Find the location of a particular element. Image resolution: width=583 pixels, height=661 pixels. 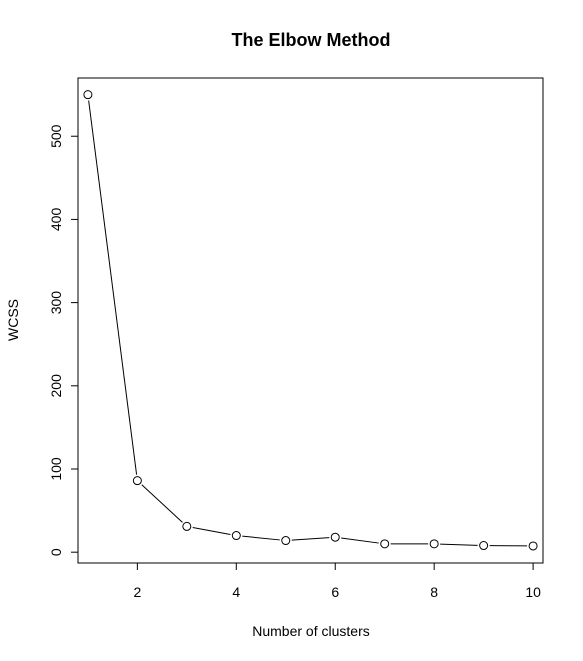

y-tick-label: 0 is located at coordinates (56, 552).